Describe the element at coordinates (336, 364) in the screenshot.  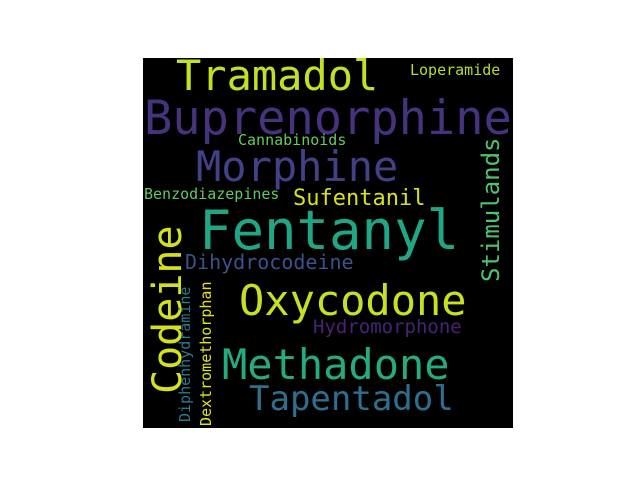
I see `word-methadone: Methadone` at that location.